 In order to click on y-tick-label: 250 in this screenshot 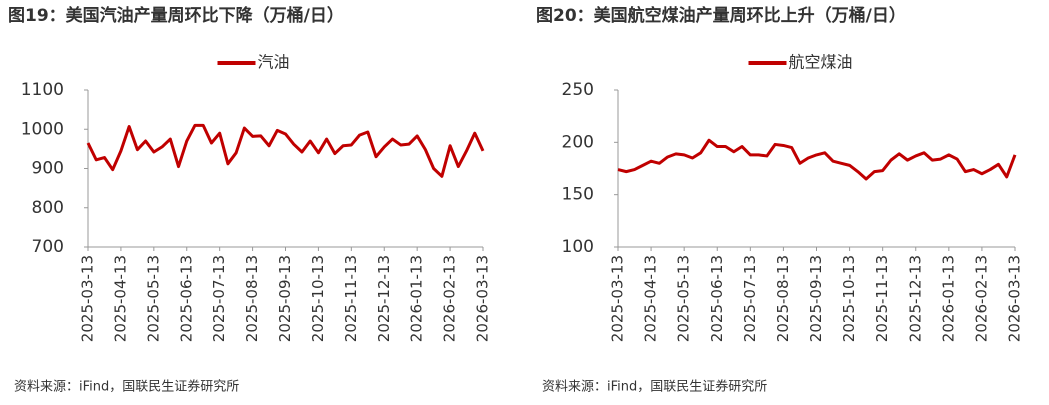, I will do `click(578, 90)`.